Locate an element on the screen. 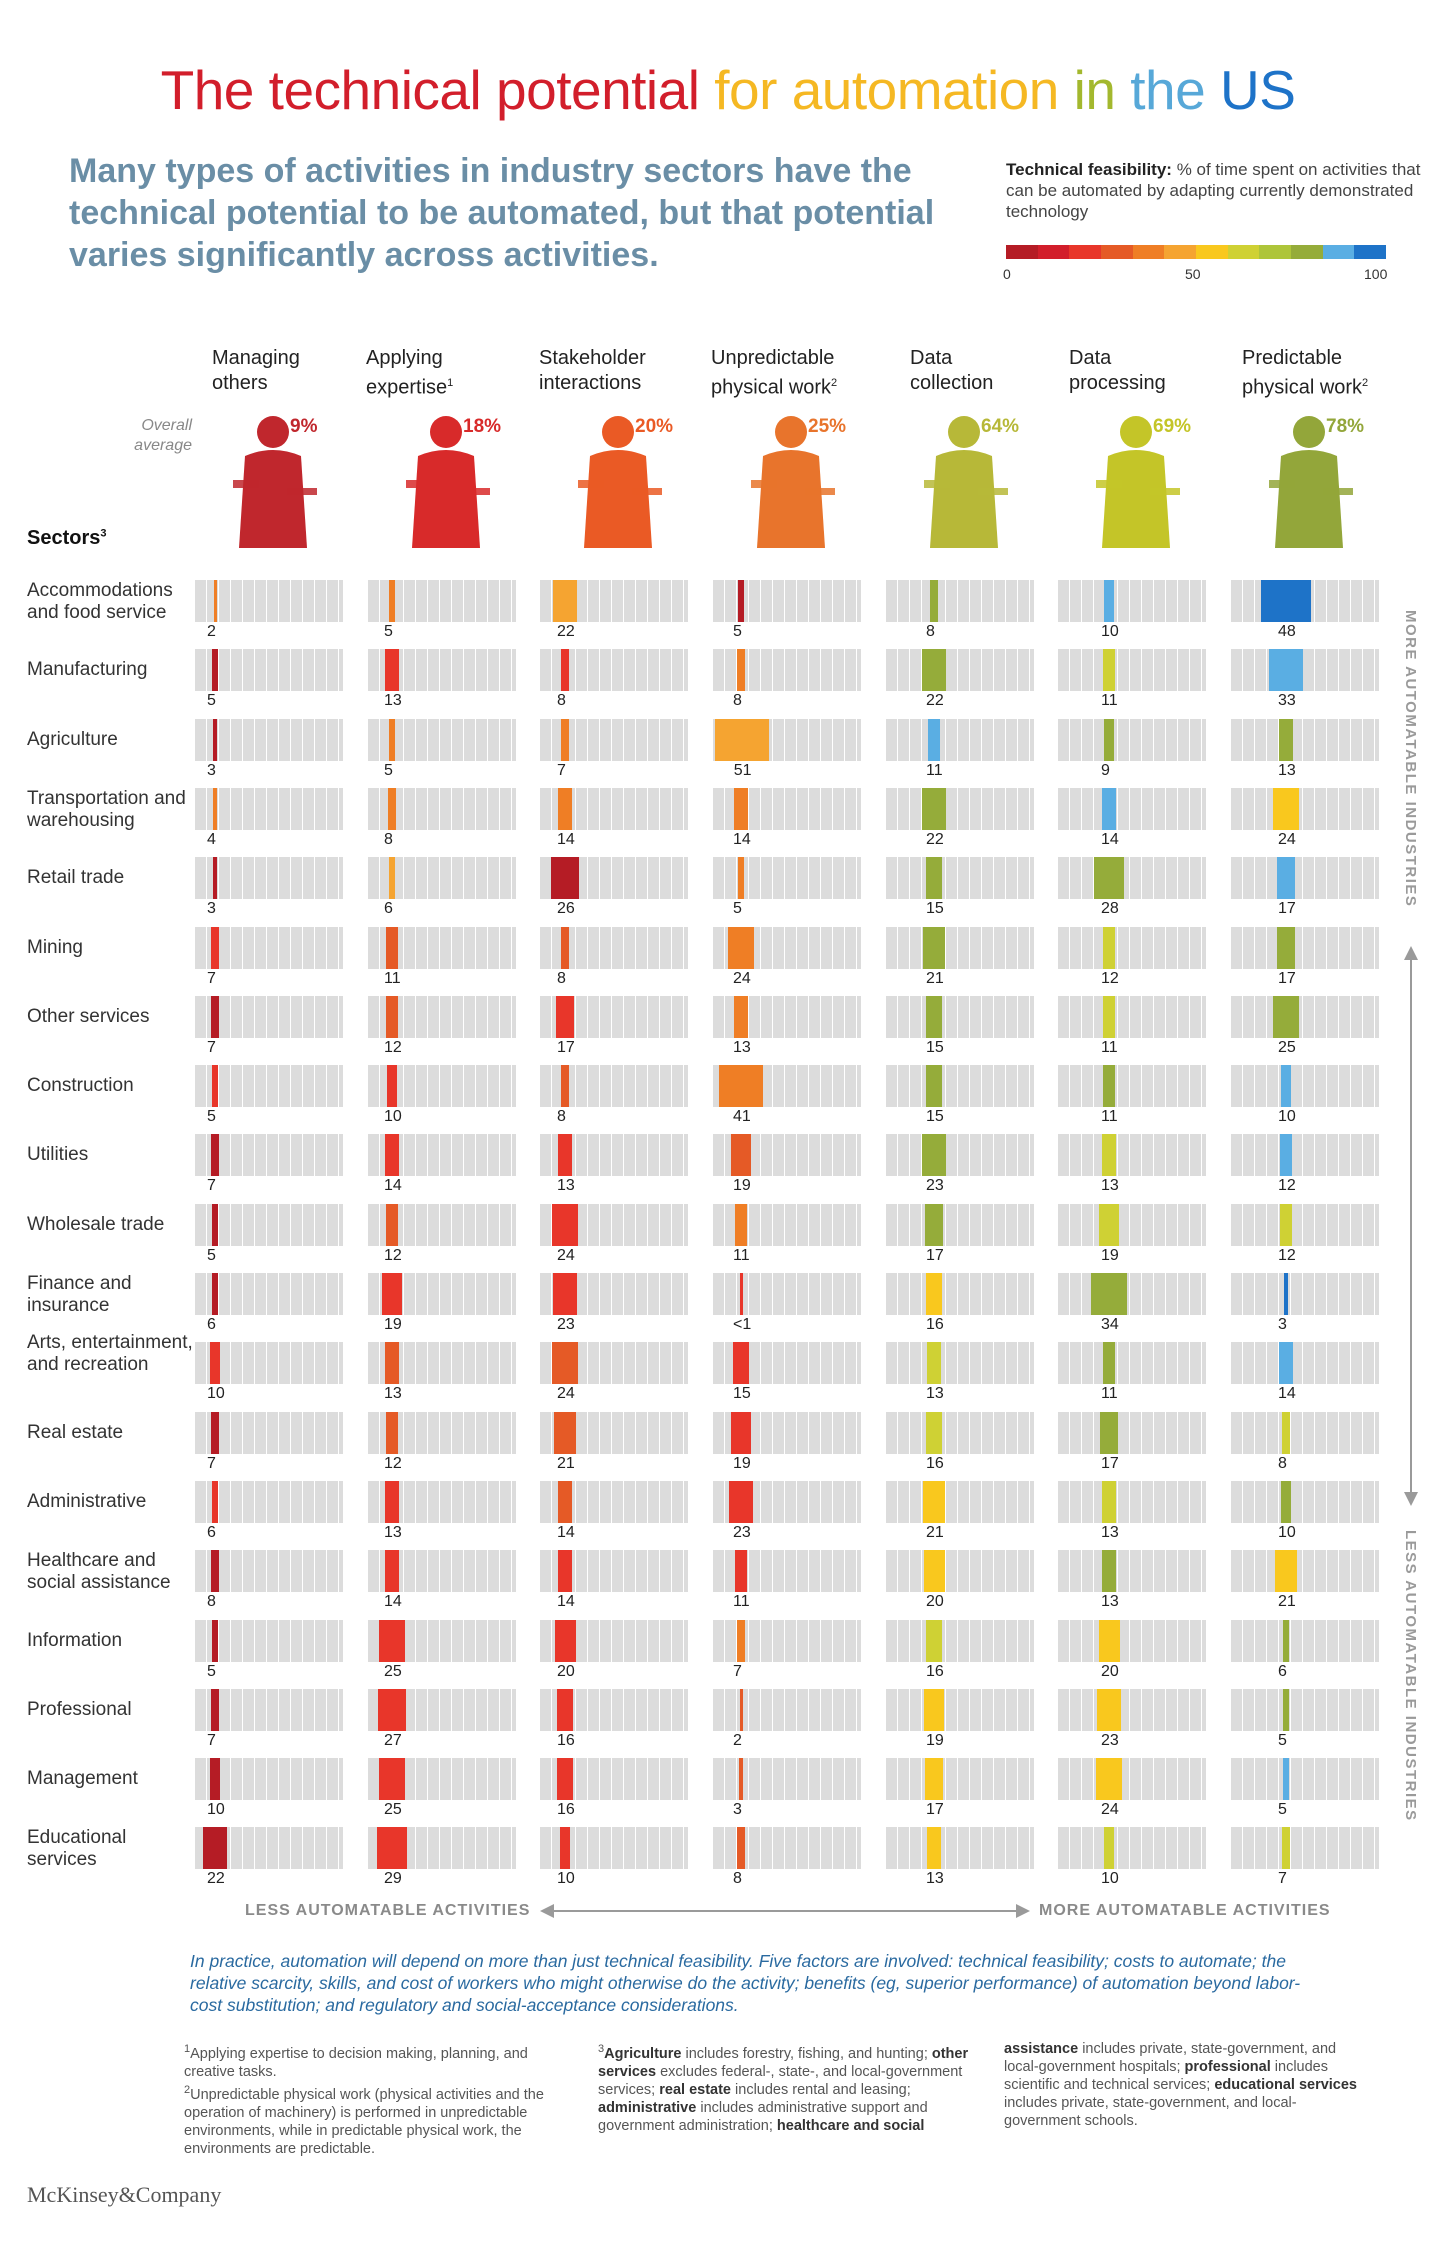 Image resolution: width=1456 pixels, height=2250 pixels. cell-value: 26 is located at coordinates (566, 909).